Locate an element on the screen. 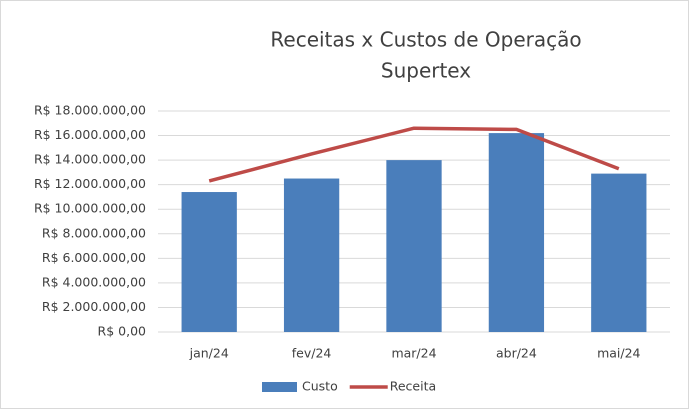 The image size is (693, 412). y-tick-label: R$ 18.000.000,00 is located at coordinates (90, 110).